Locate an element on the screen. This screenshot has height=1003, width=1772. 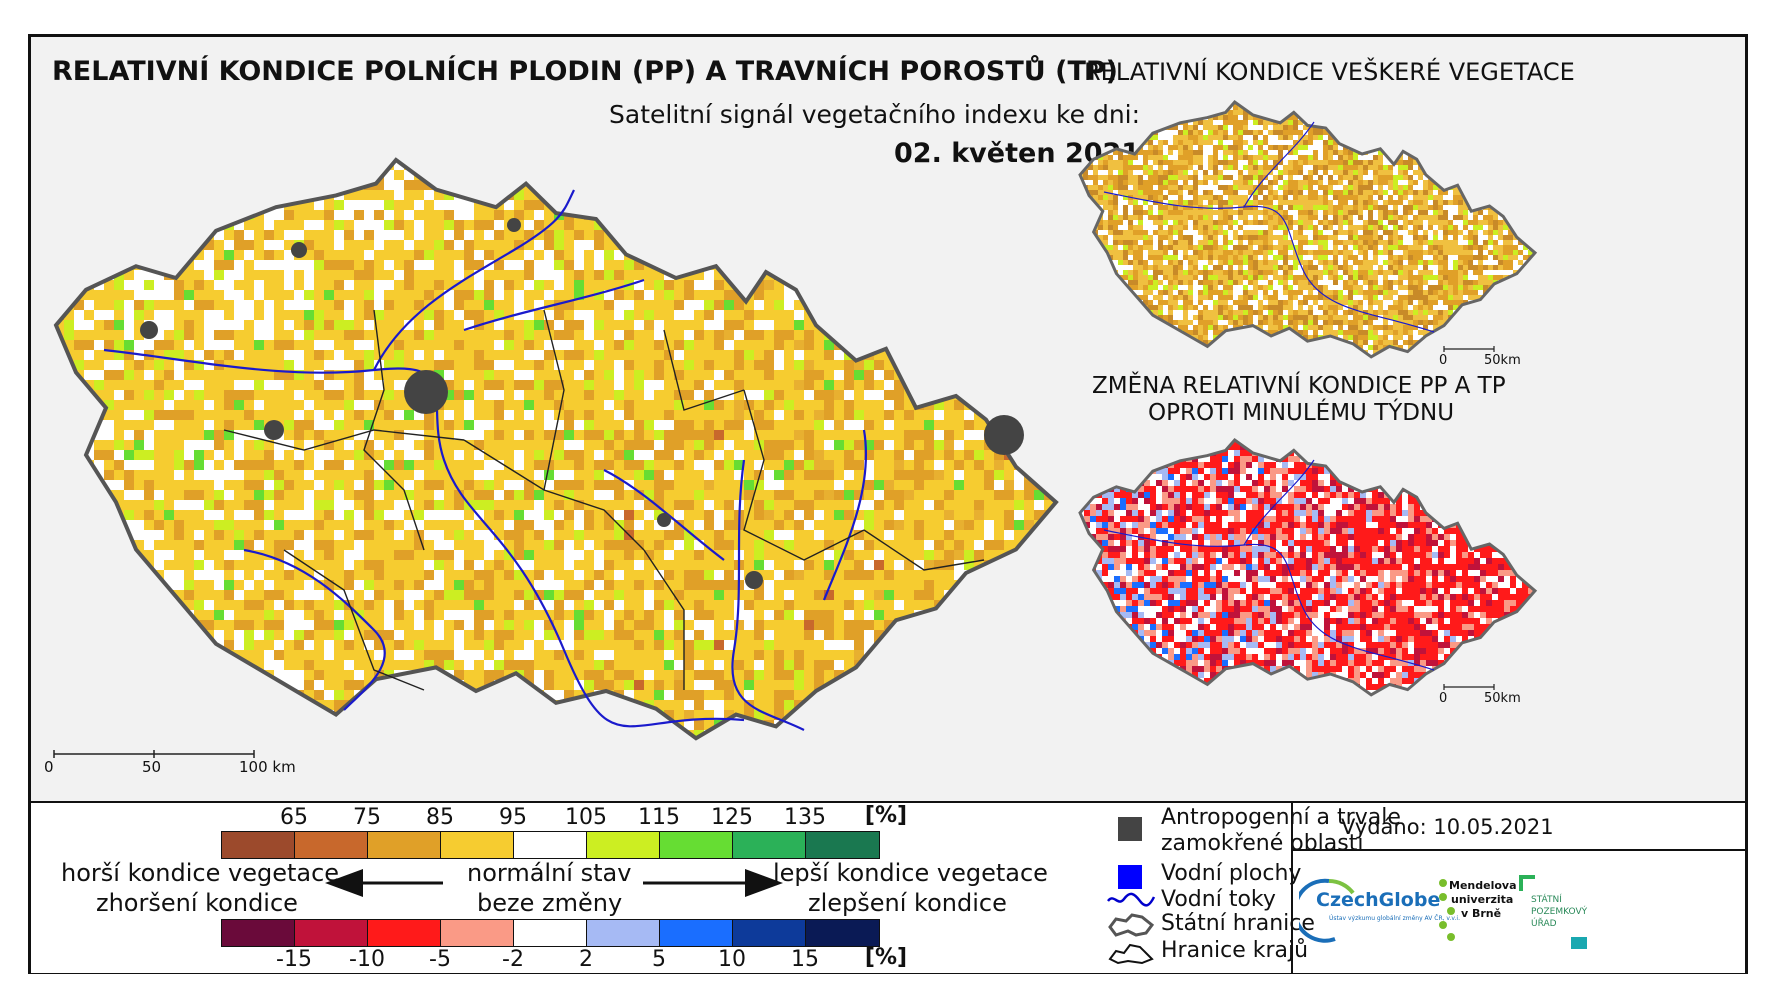
region-border-legend-symbol is located at coordinates (1131, 954).